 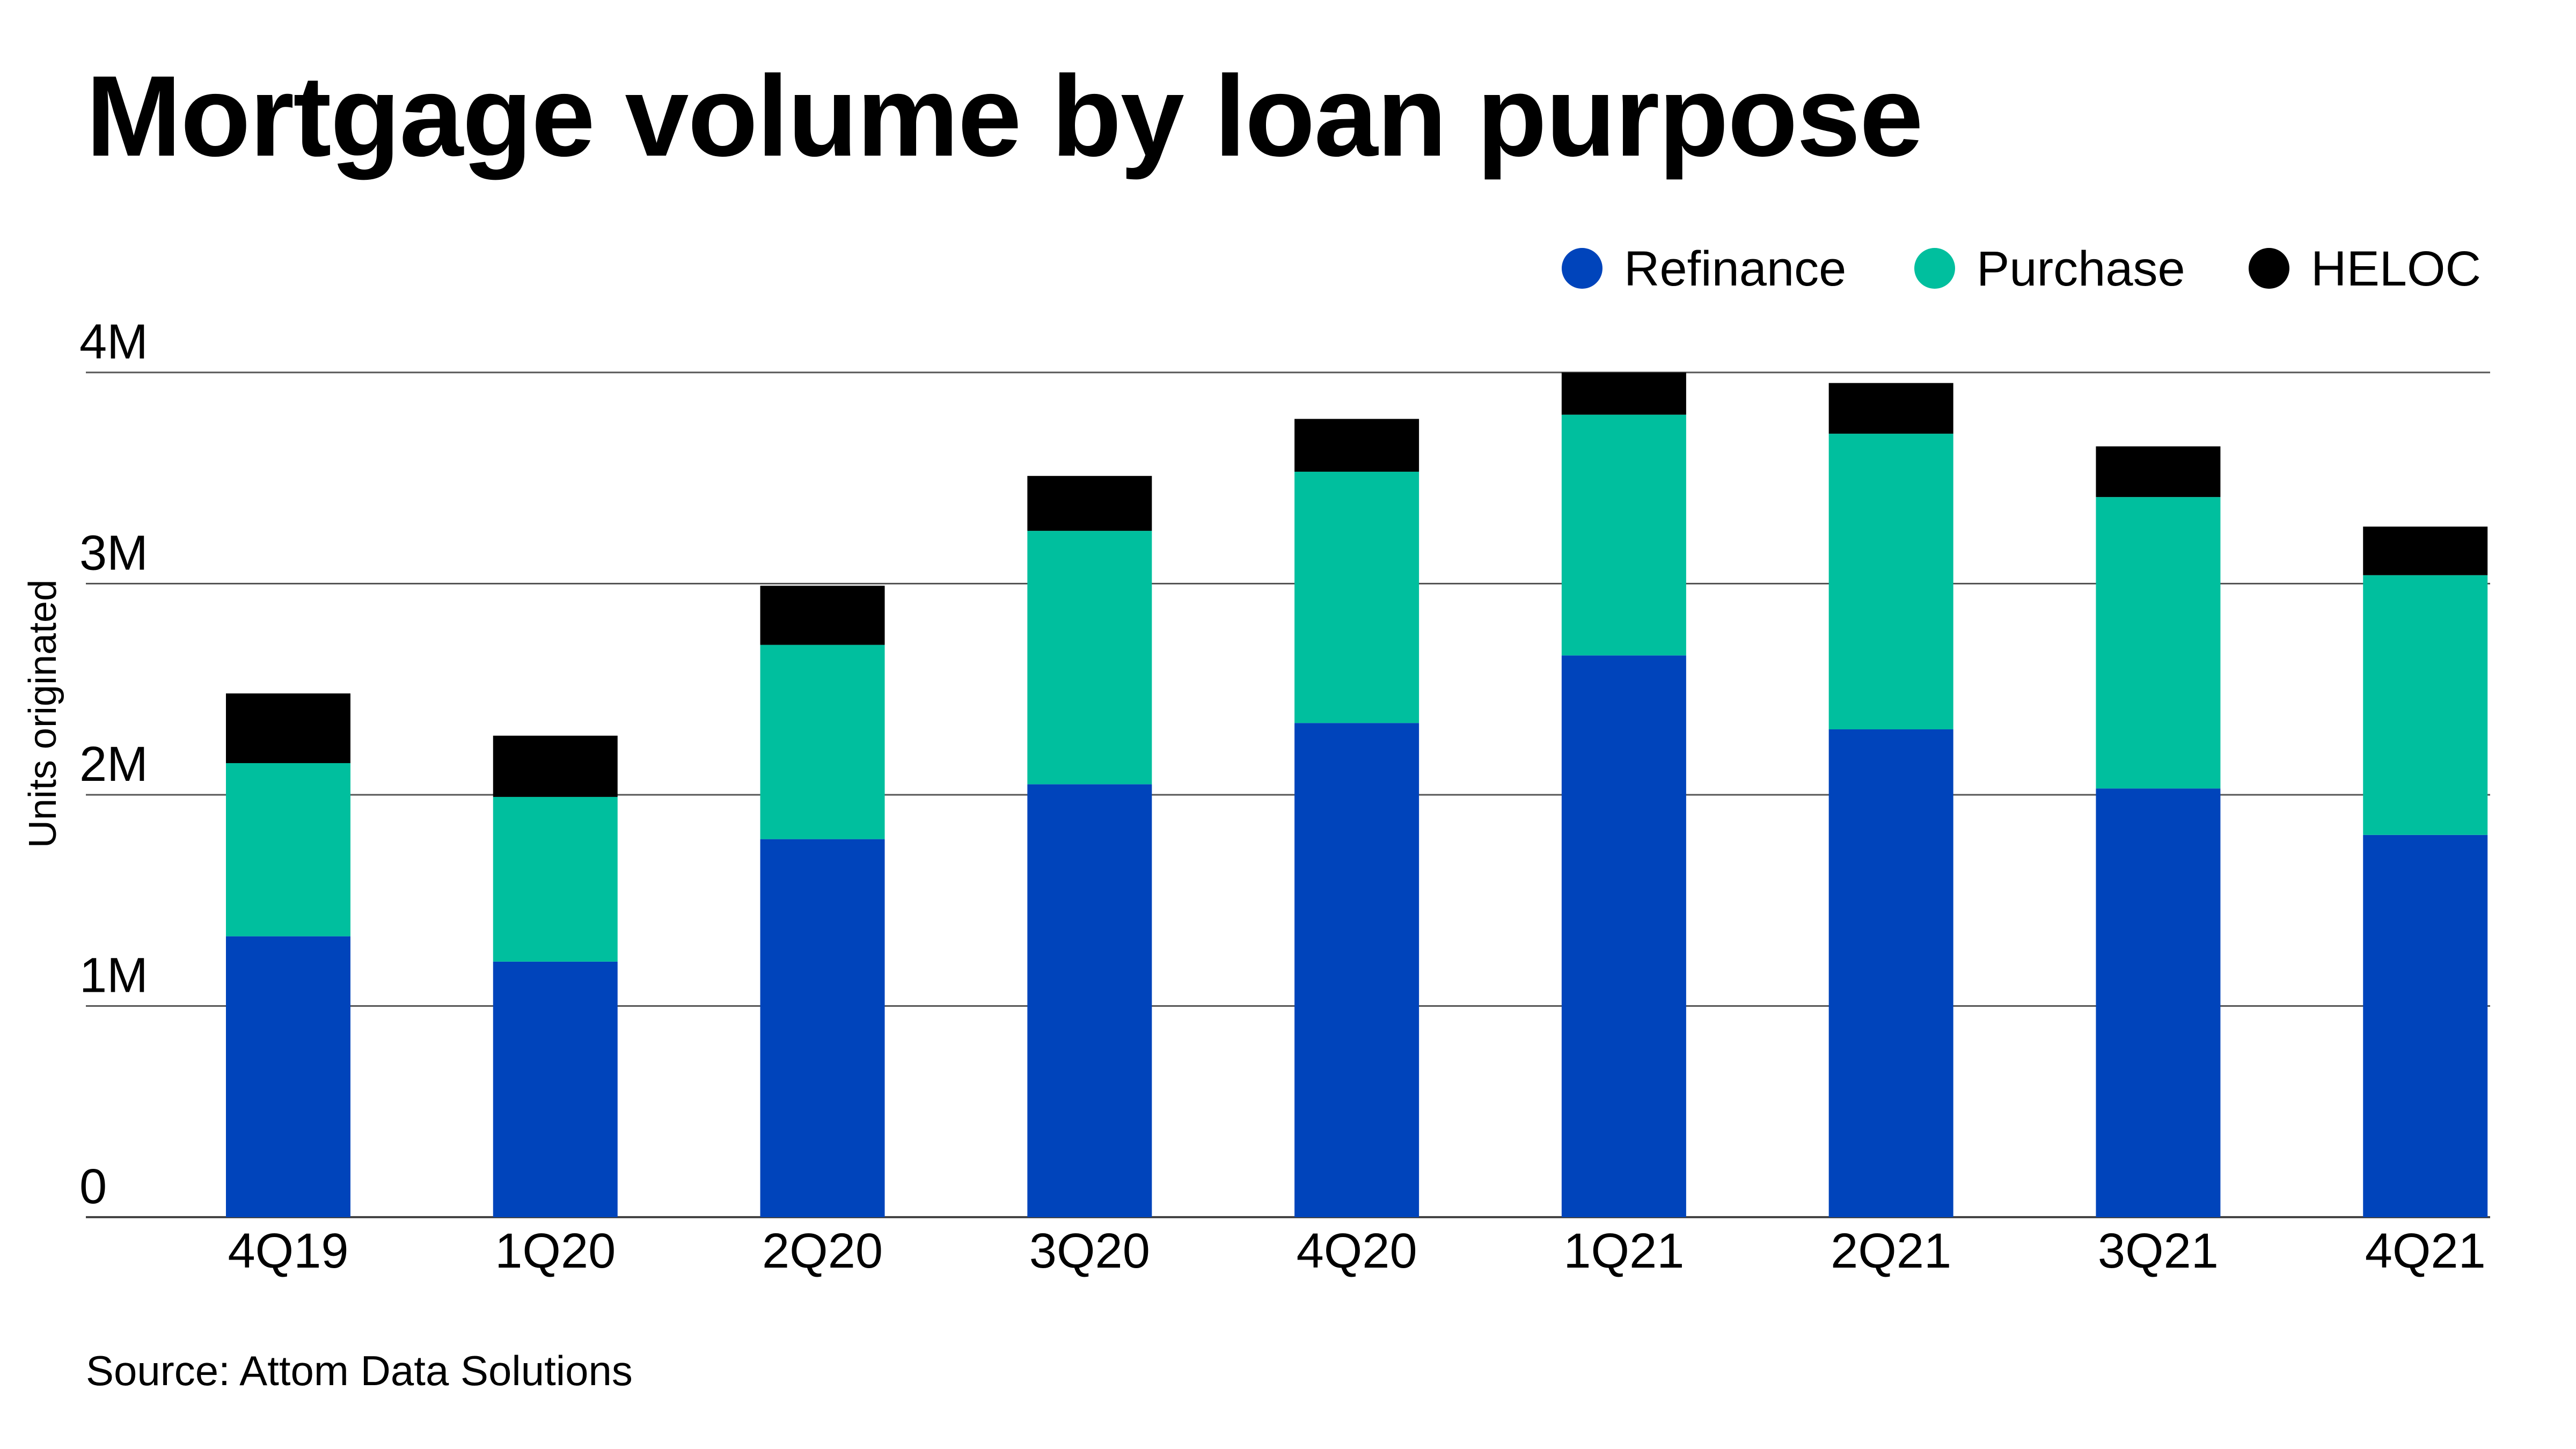 I want to click on legend-marker-purchase, so click(x=1934, y=268).